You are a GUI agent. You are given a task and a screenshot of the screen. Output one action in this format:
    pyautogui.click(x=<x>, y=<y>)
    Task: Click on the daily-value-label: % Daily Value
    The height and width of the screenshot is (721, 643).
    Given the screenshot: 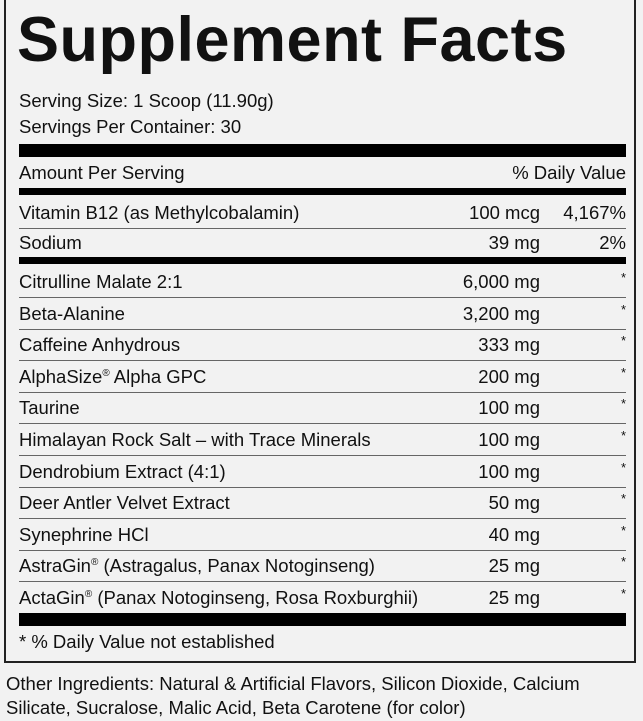 What is the action you would take?
    pyautogui.click(x=569, y=172)
    